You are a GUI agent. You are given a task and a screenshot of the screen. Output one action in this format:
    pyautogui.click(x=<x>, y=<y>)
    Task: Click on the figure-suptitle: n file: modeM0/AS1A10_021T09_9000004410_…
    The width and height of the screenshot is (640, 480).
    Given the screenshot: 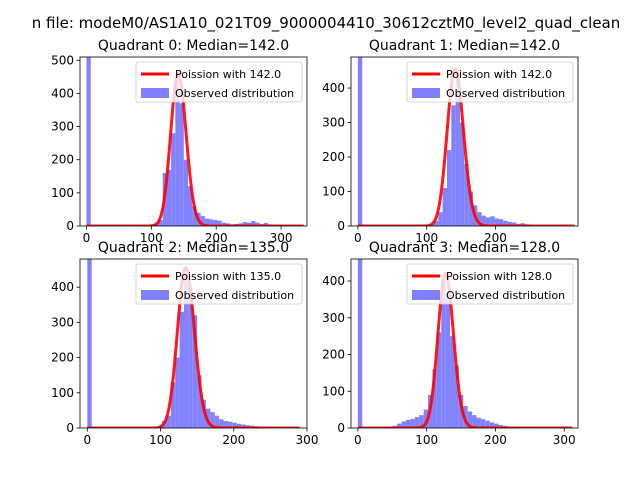 What is the action you would take?
    pyautogui.click(x=326, y=23)
    